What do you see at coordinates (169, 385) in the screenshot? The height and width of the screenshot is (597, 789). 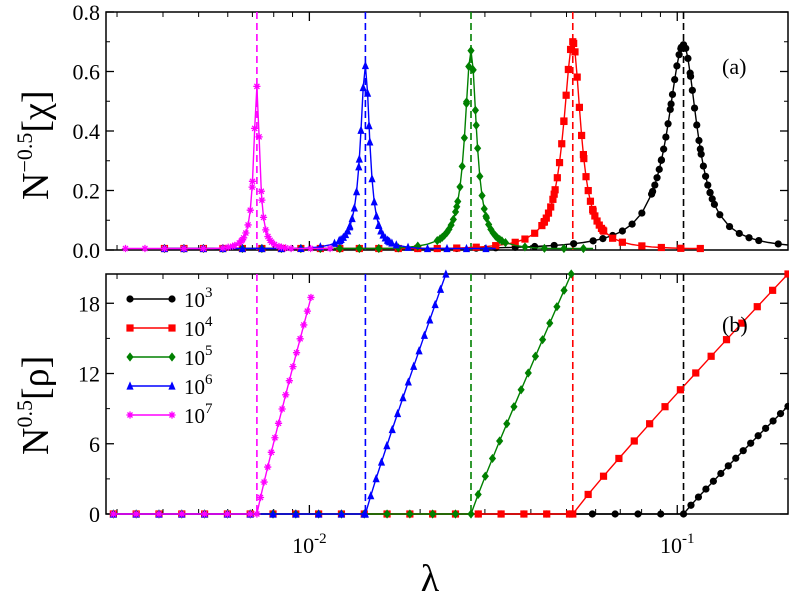 I see `legend-item: 106` at bounding box center [169, 385].